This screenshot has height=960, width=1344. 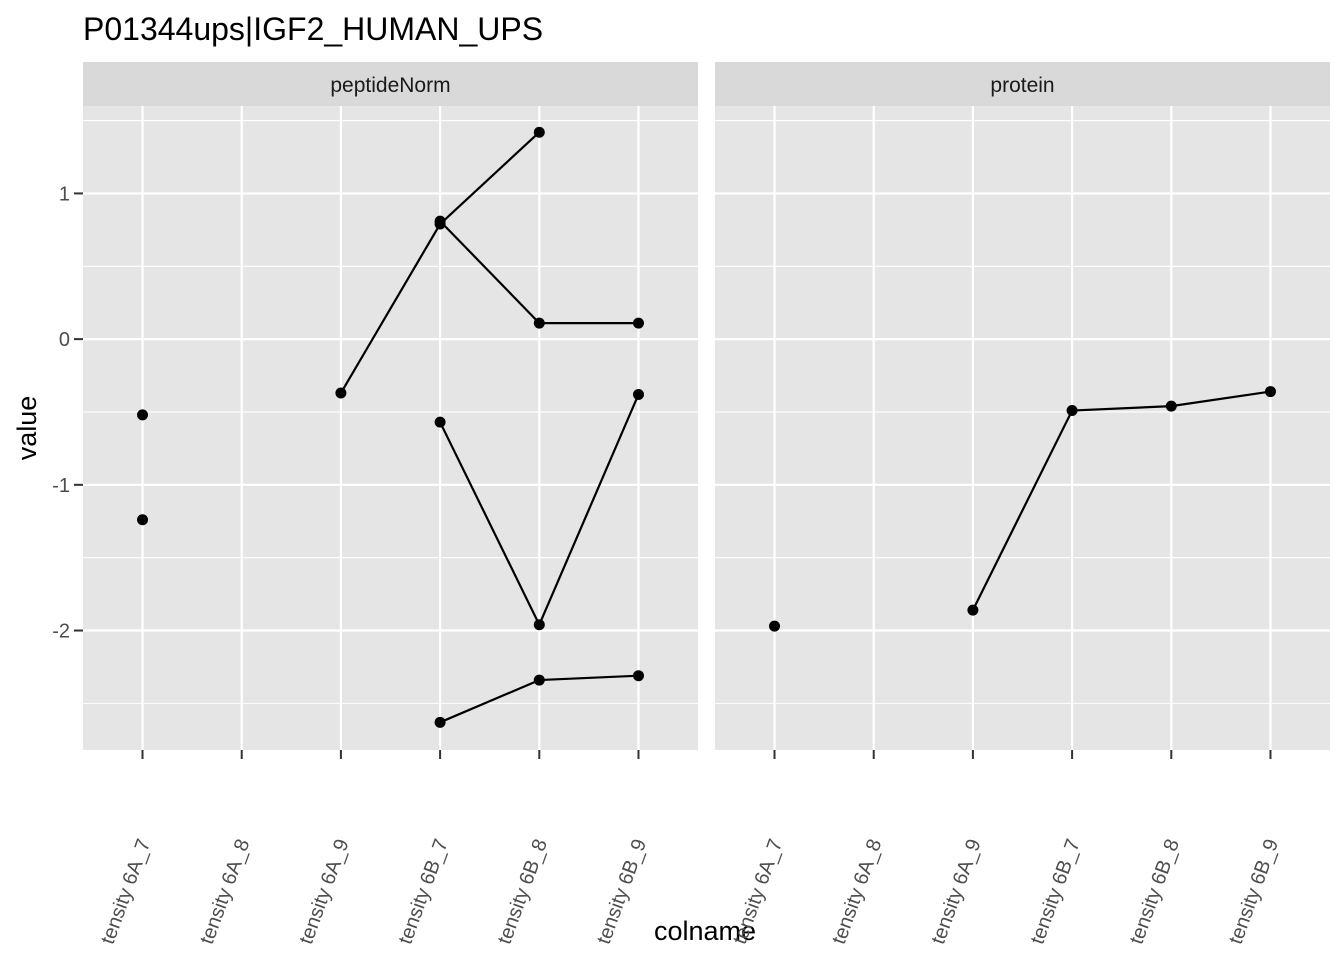 What do you see at coordinates (1121, 500) in the screenshot?
I see `series-line` at bounding box center [1121, 500].